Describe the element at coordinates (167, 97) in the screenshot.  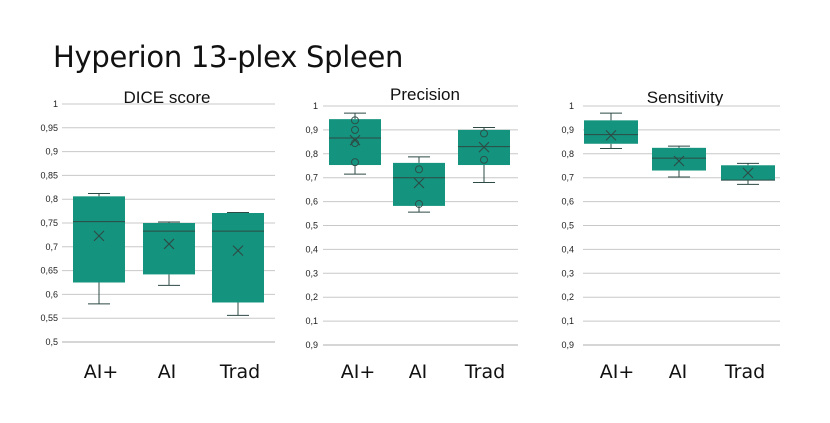
I see `chart-title: DICE score` at that location.